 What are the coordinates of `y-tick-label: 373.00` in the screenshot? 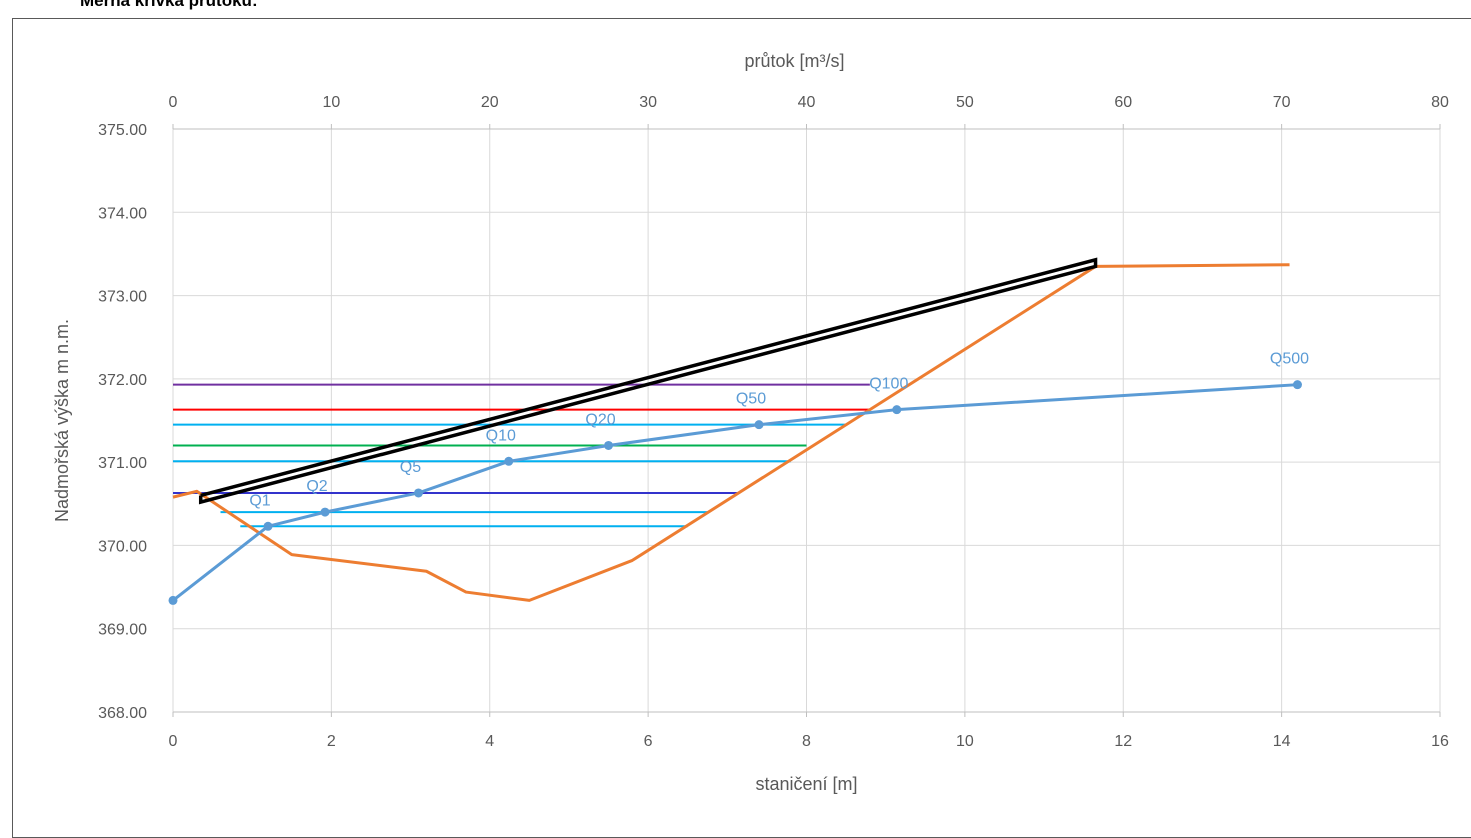 It's located at (122, 297).